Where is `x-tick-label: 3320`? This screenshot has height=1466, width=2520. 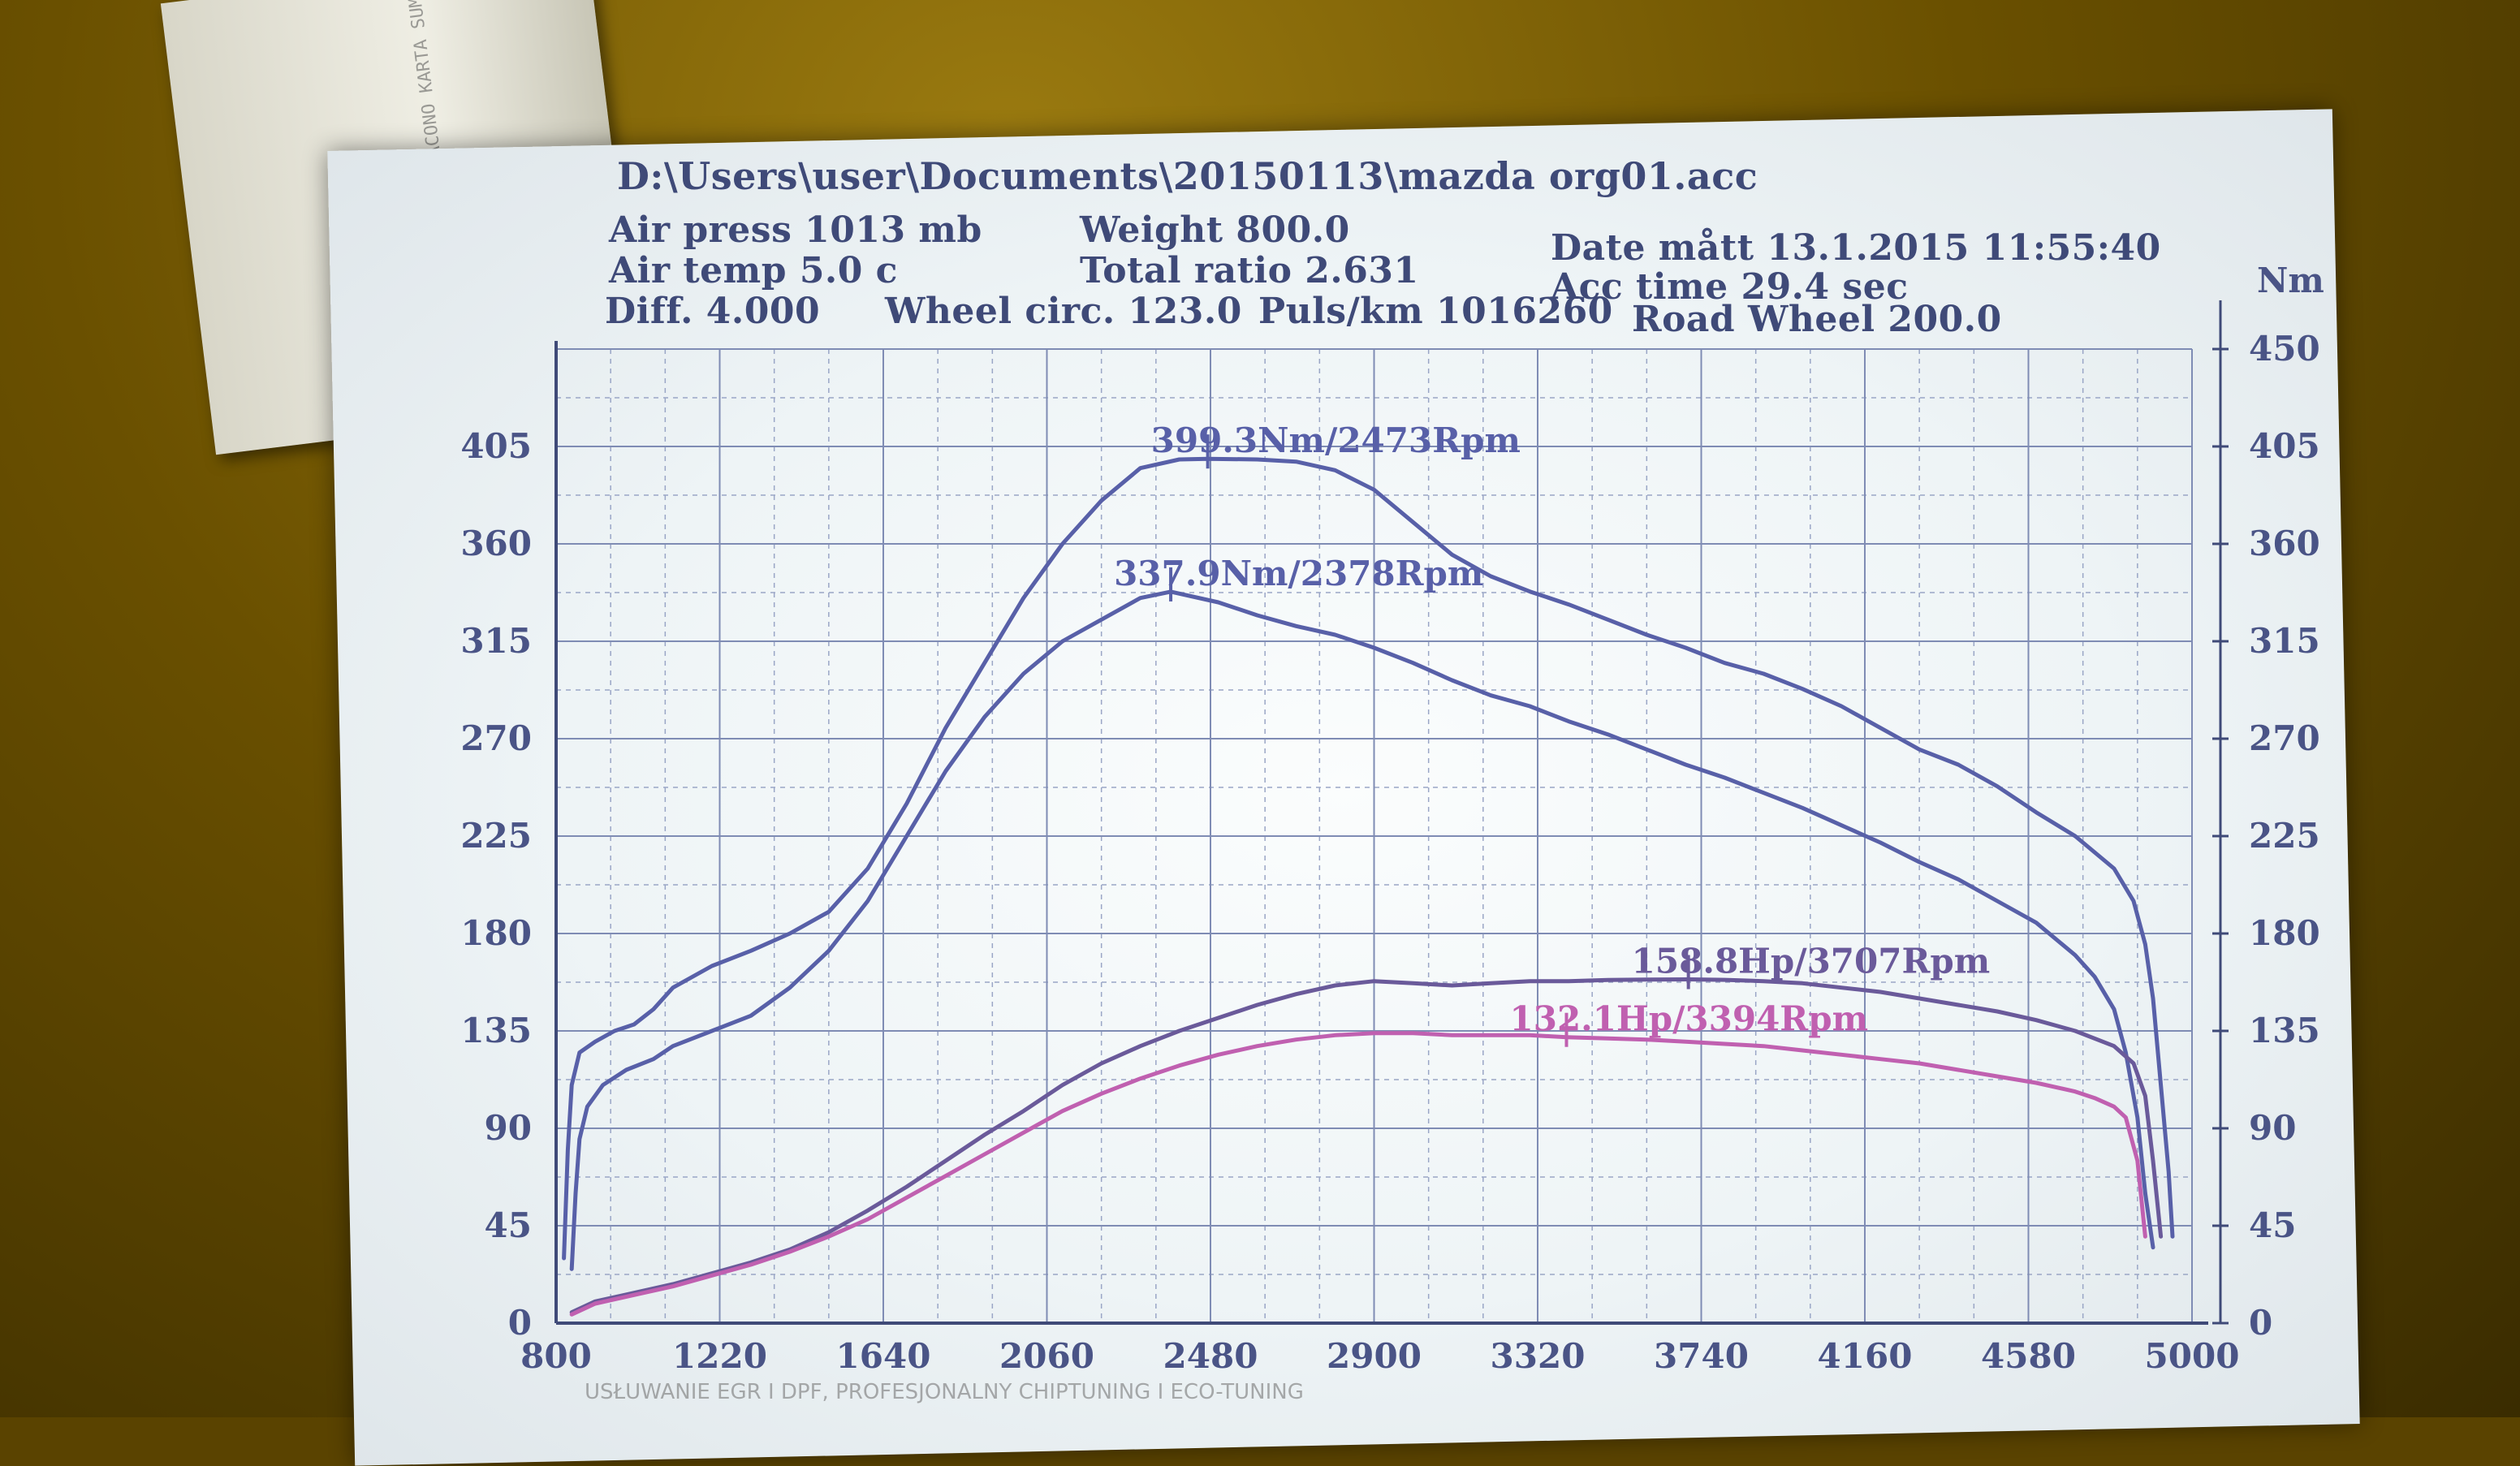
x-tick-label: 3320 is located at coordinates (1538, 1356).